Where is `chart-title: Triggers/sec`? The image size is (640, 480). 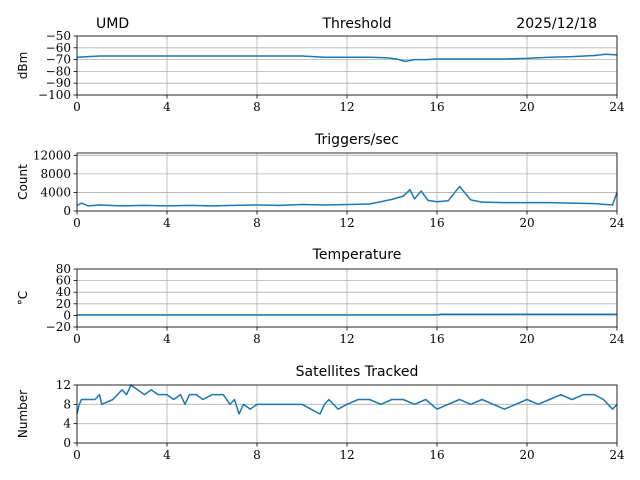
chart-title: Triggers/sec is located at coordinates (356, 140).